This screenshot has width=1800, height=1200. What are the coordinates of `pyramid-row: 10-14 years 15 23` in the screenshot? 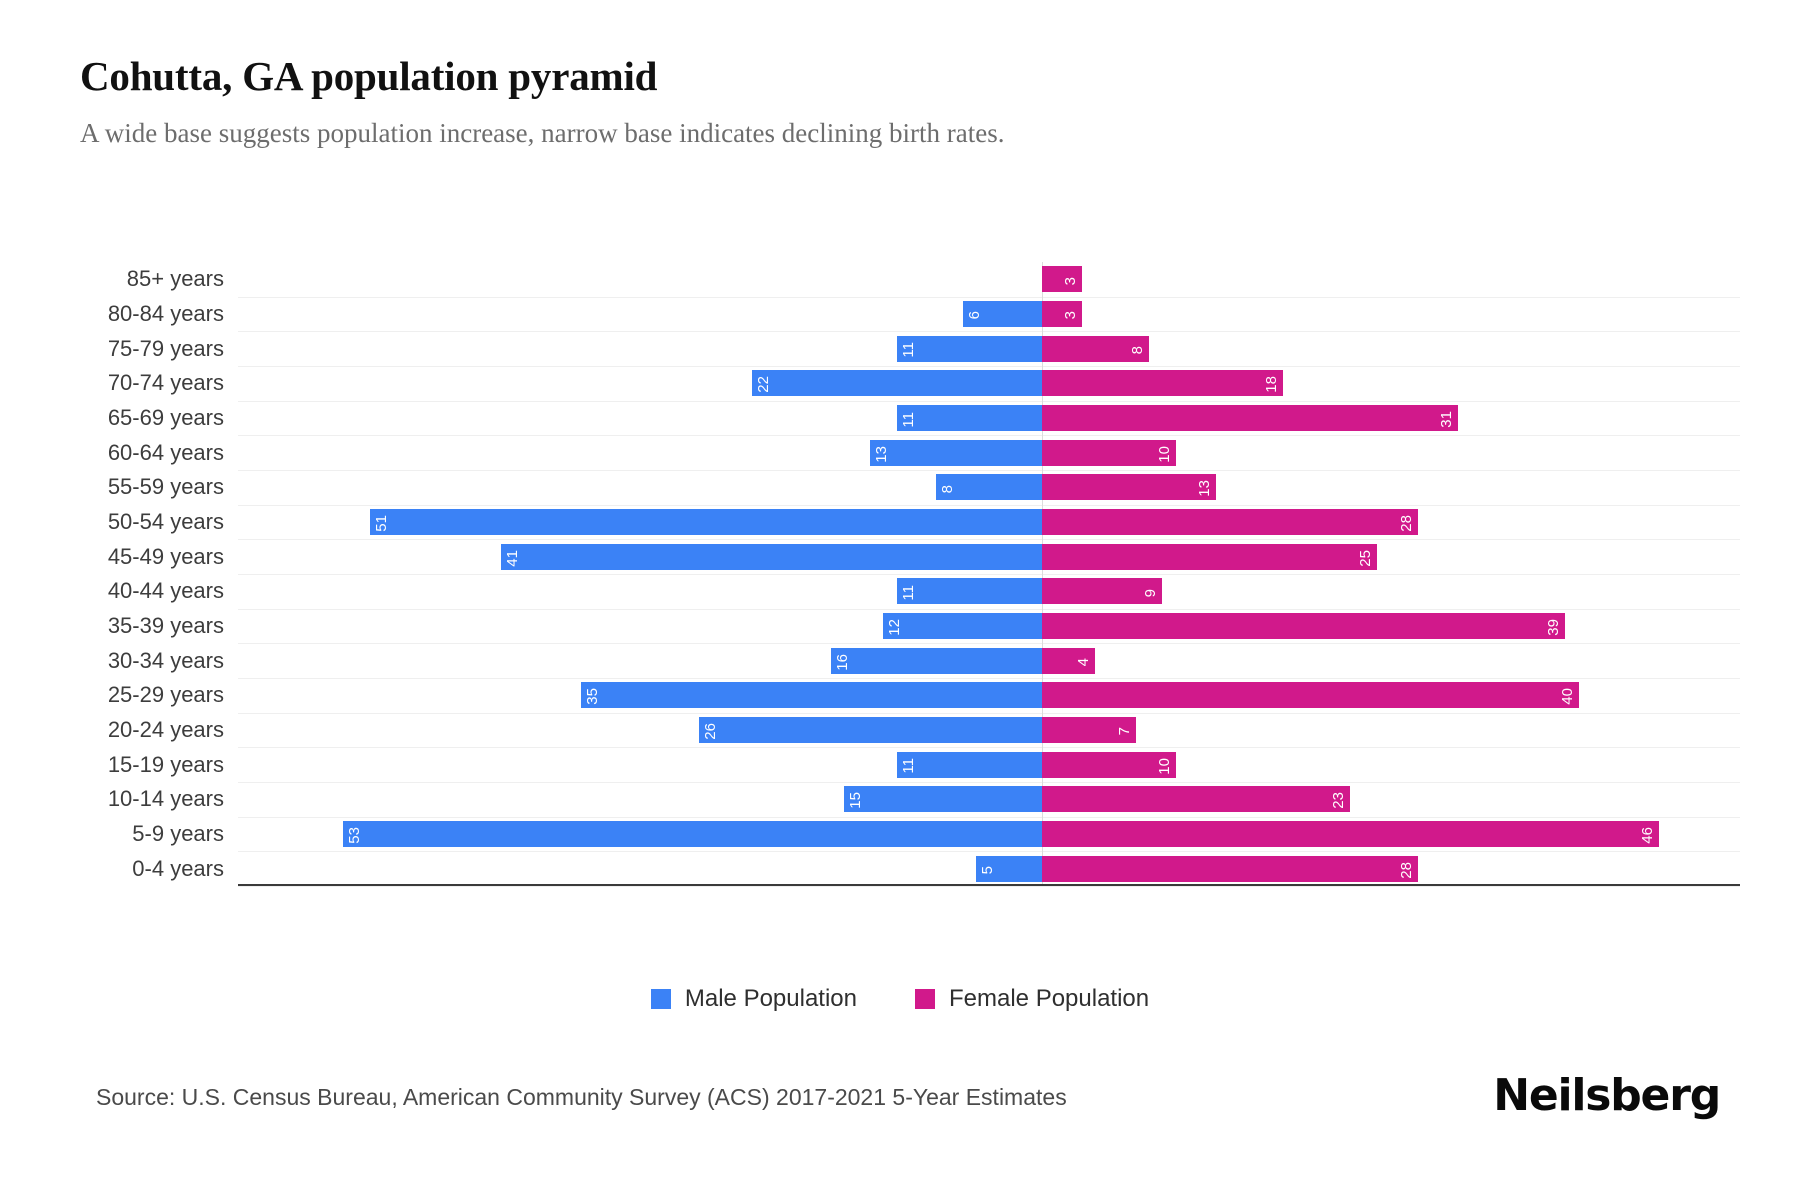 It's located at (924, 799).